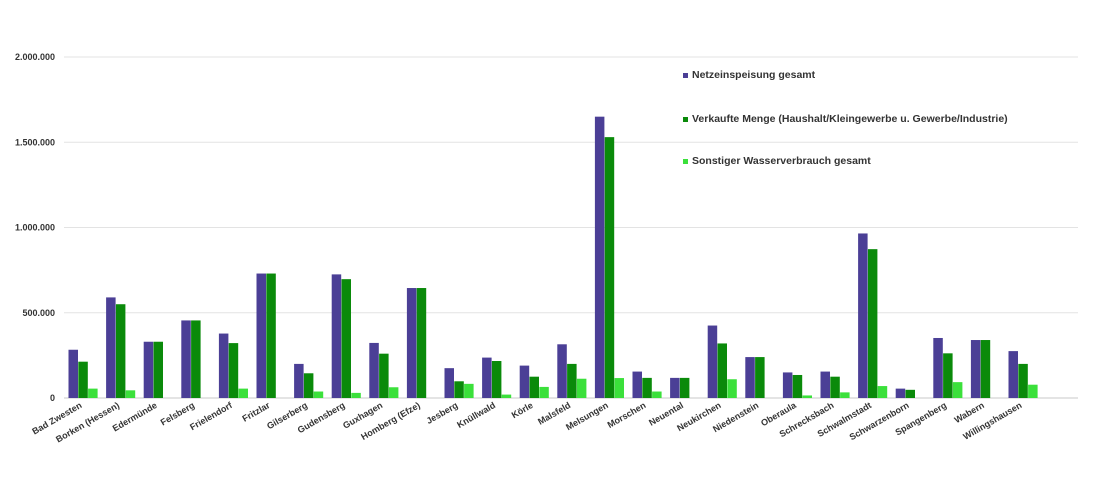  I want to click on x-tick-label: Fritzlar, so click(256, 412).